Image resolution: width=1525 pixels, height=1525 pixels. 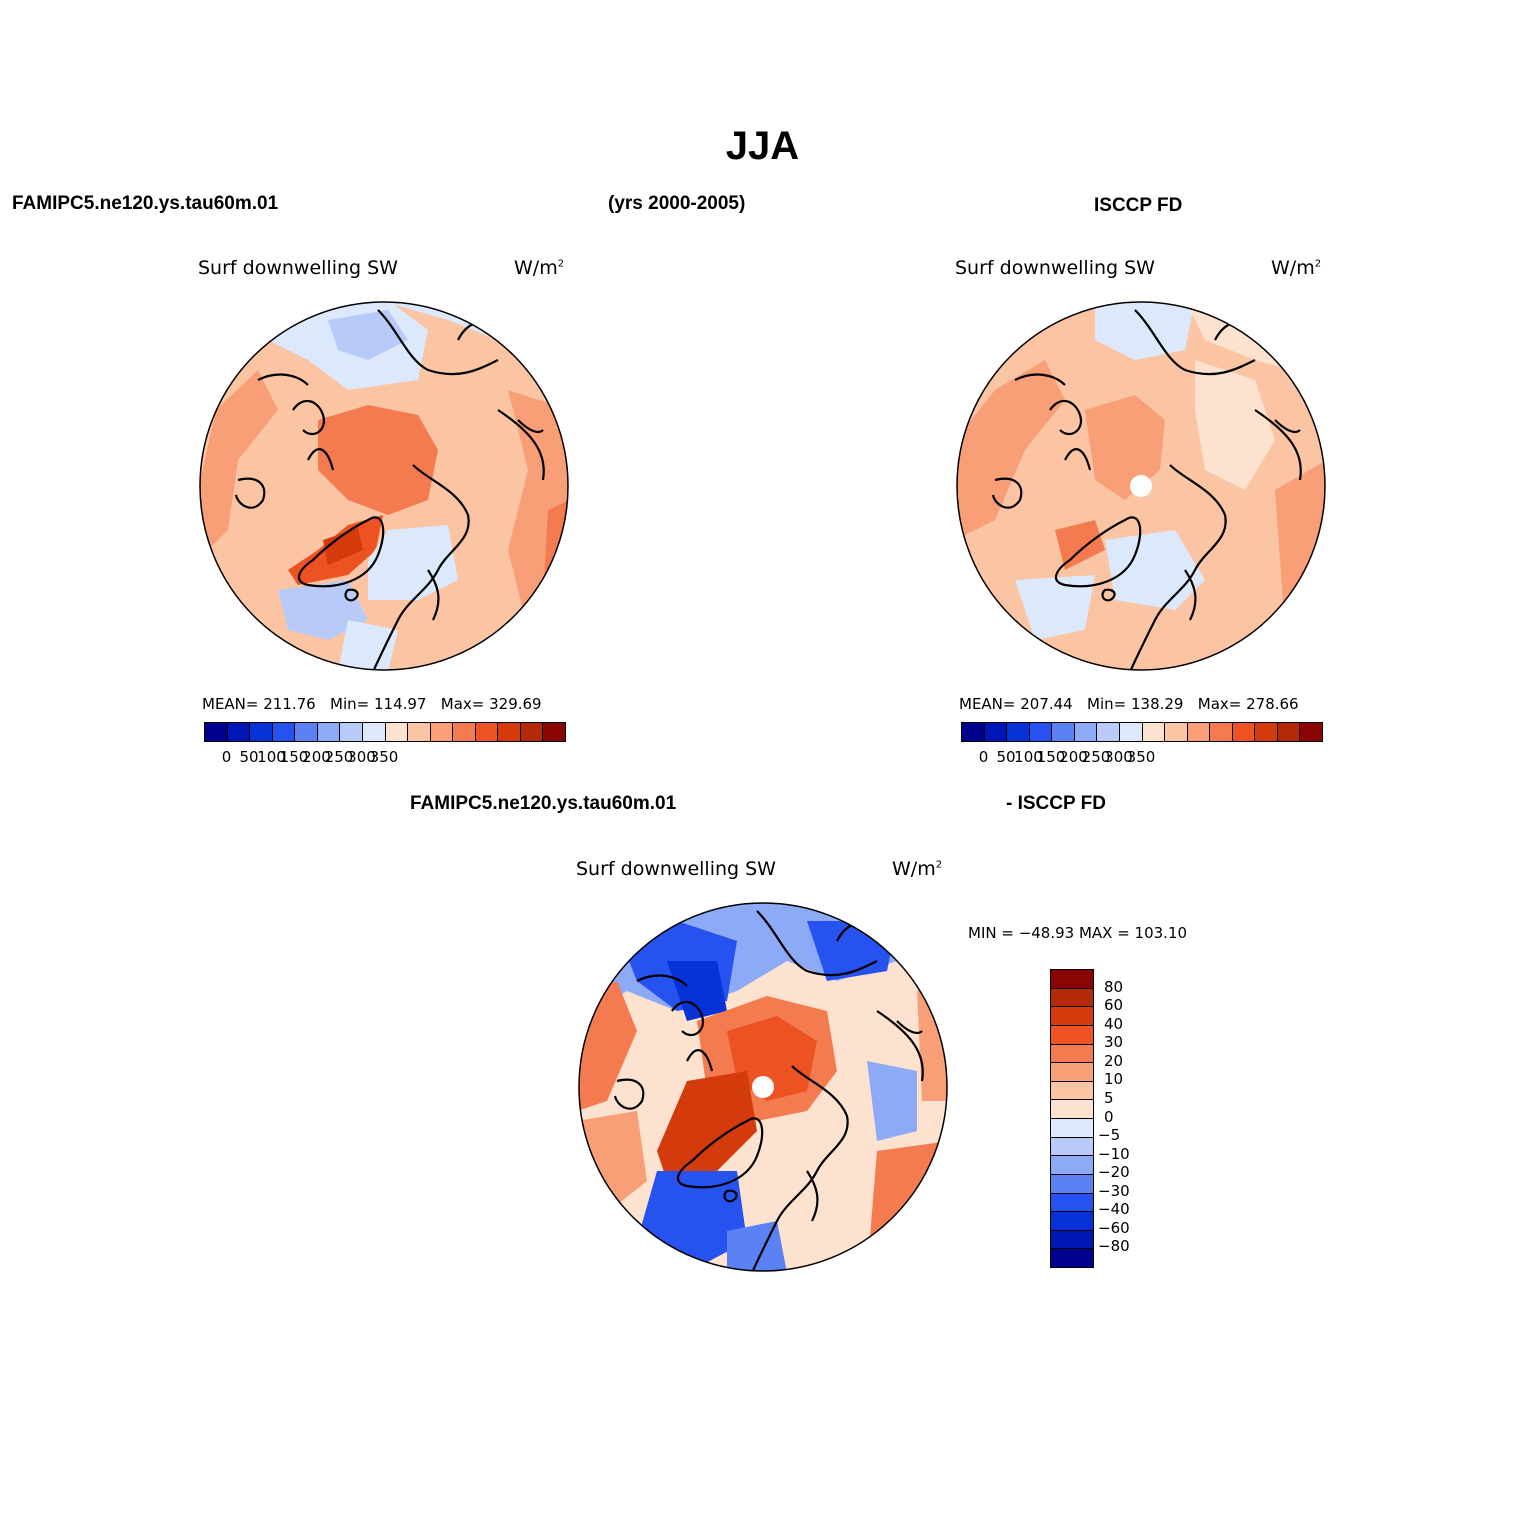 I want to click on diff-coastlines, so click(x=768, y=1090).